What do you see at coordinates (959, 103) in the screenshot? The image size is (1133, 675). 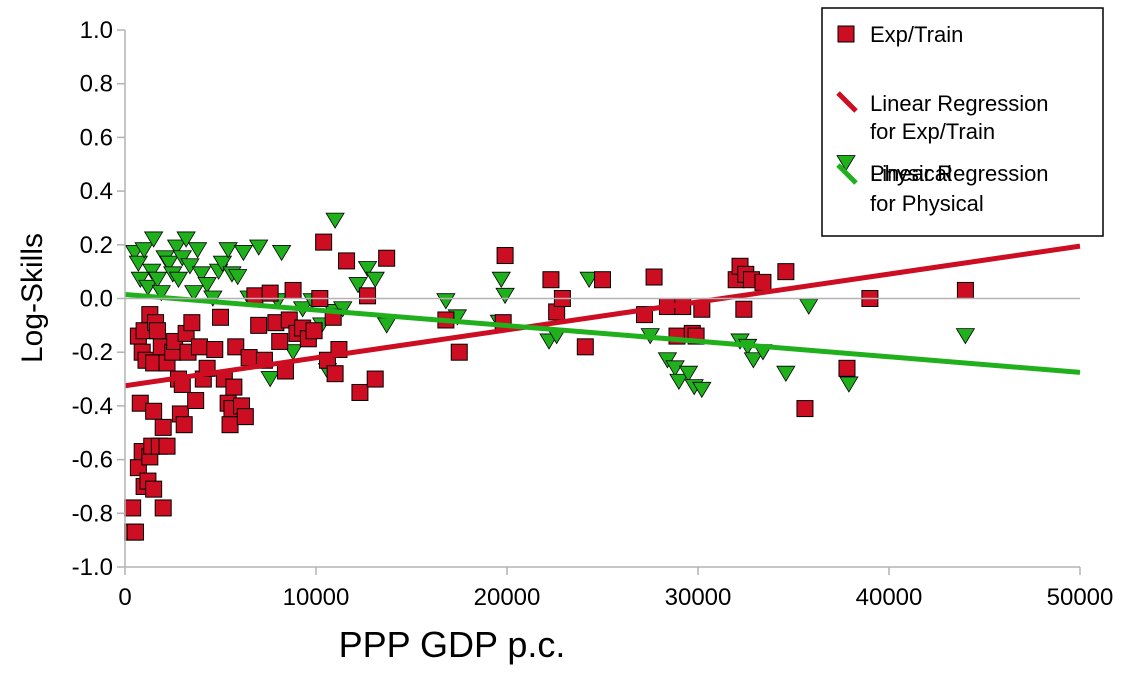 I see `legend-label-regression-exp-line1: Linear Regression` at bounding box center [959, 103].